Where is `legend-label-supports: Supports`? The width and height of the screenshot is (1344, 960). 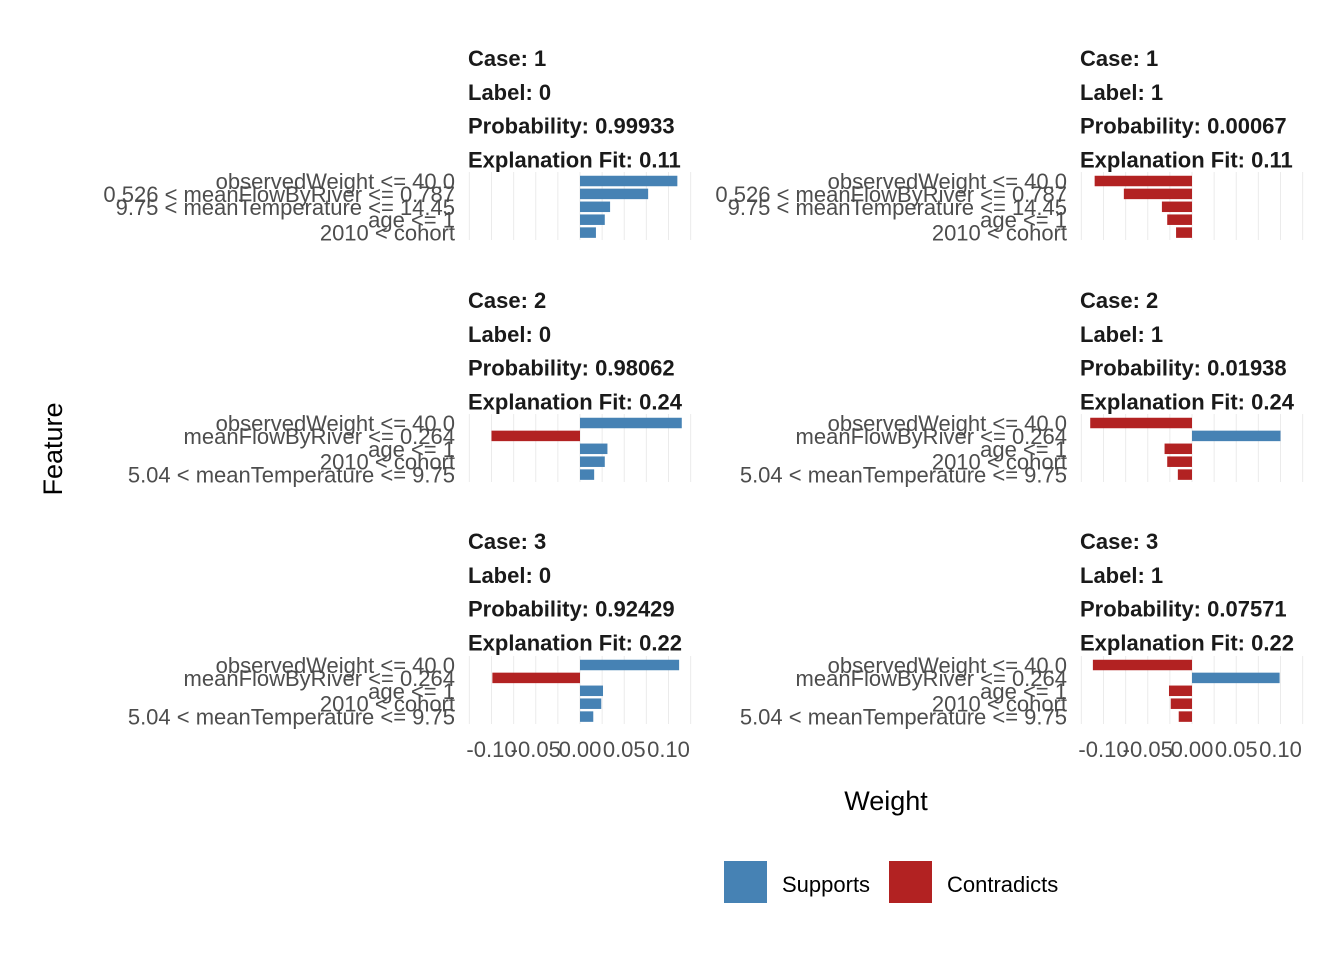 legend-label-supports: Supports is located at coordinates (826, 884).